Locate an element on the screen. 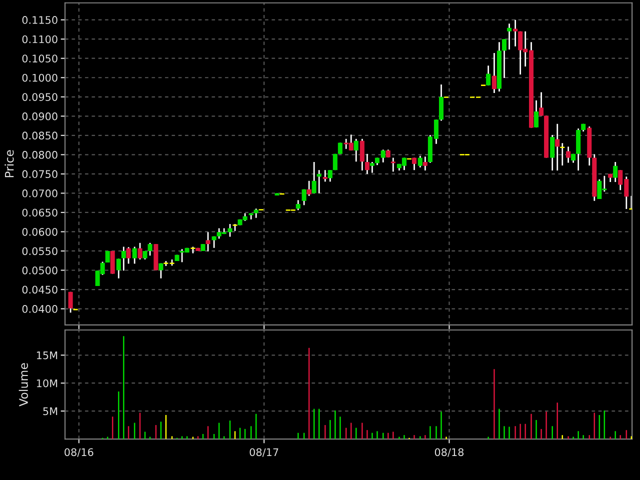 The width and height of the screenshot is (640, 480). x-tick-label: 08/18 is located at coordinates (449, 452).